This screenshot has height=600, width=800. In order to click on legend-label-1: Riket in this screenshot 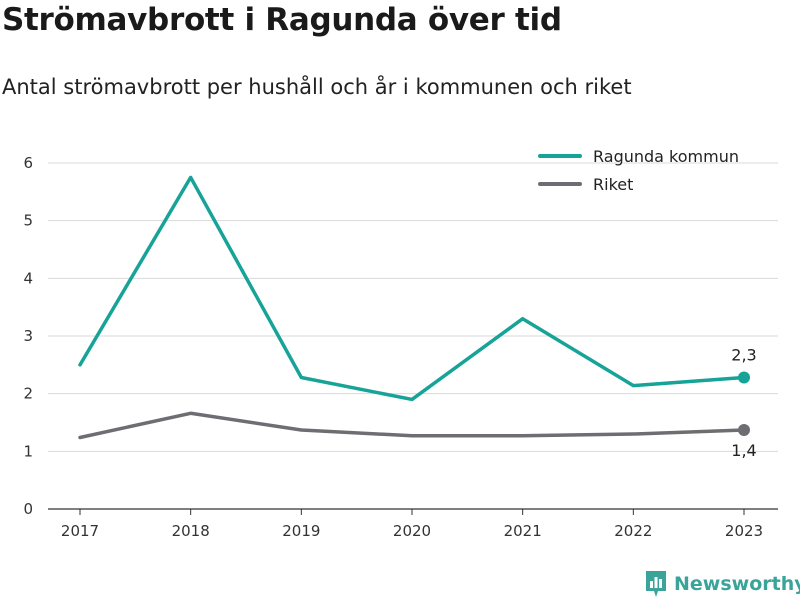, I will do `click(613, 184)`.